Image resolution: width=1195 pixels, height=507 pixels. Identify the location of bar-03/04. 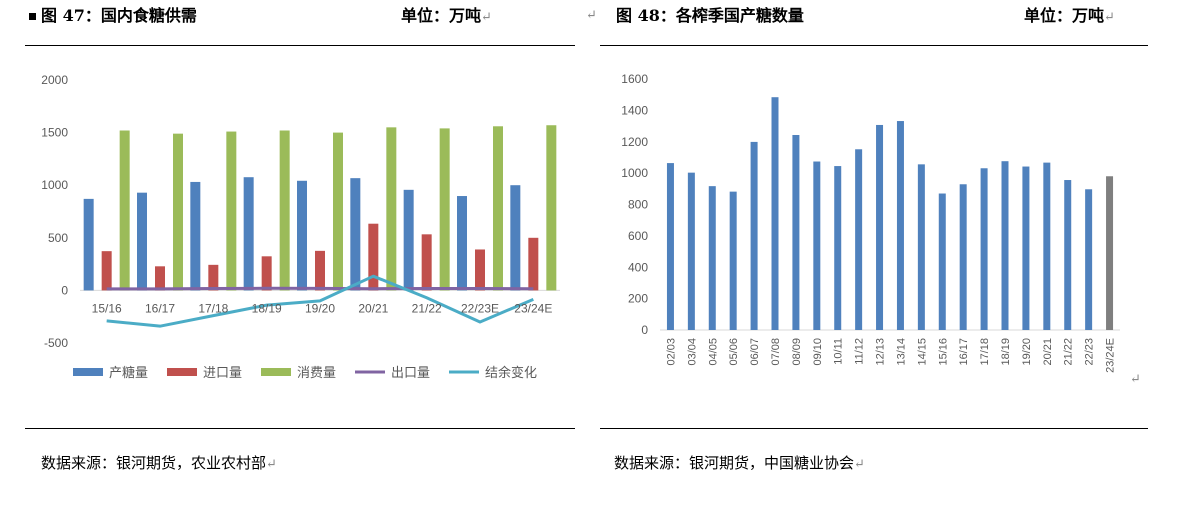
(691, 251).